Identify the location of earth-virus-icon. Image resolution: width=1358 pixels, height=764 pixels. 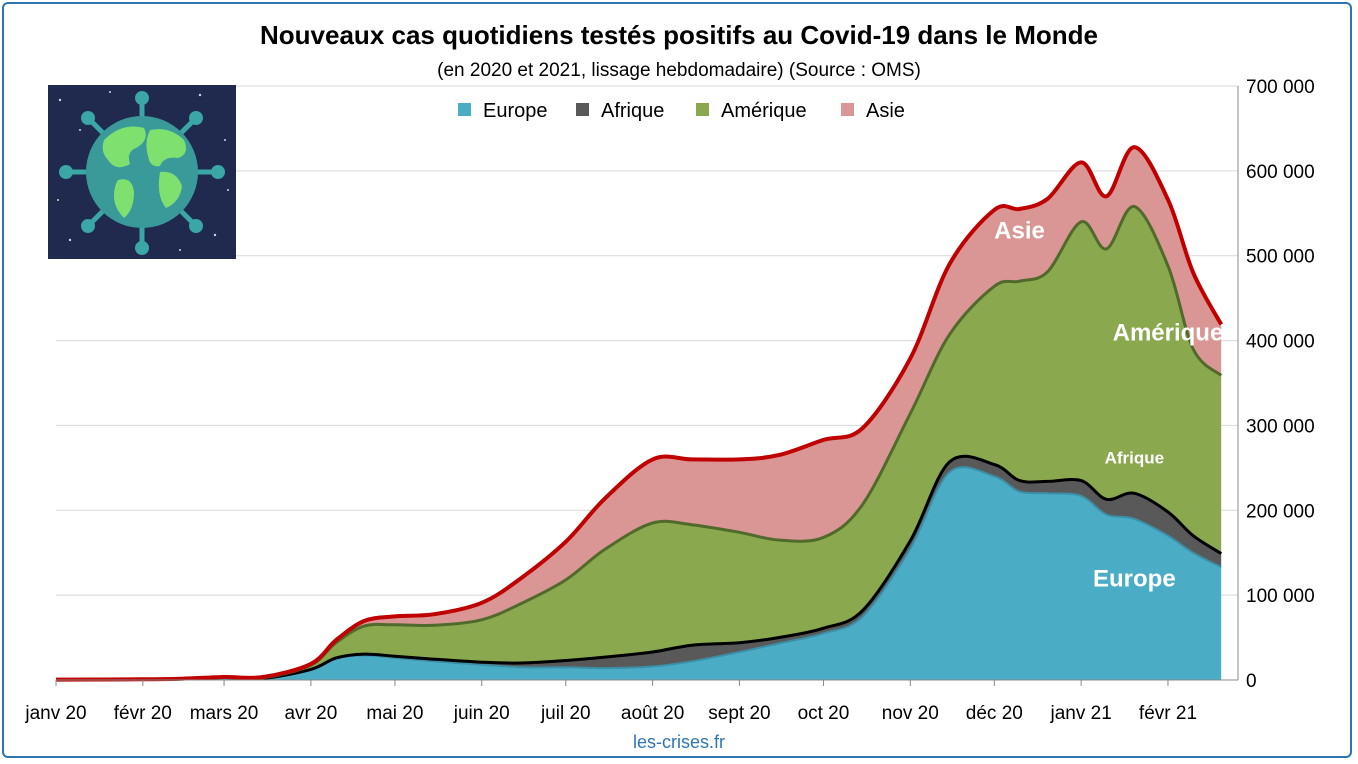
(142, 172).